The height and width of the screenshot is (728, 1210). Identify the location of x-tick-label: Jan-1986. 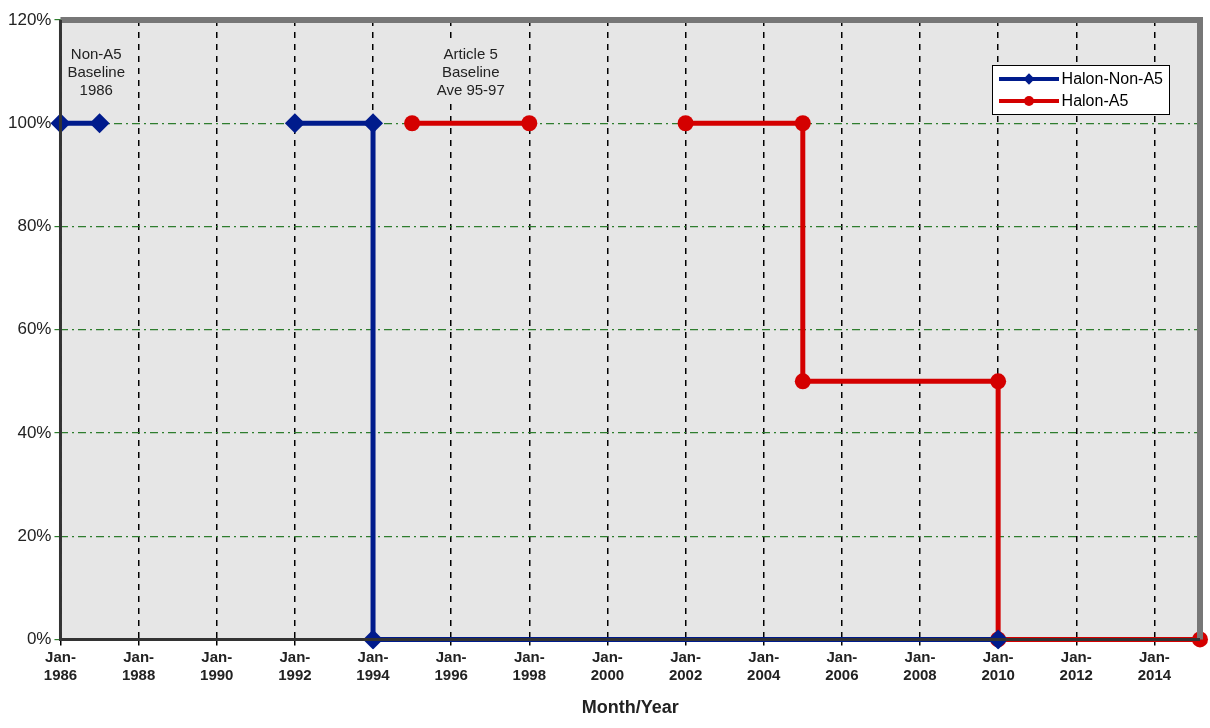
(60, 665).